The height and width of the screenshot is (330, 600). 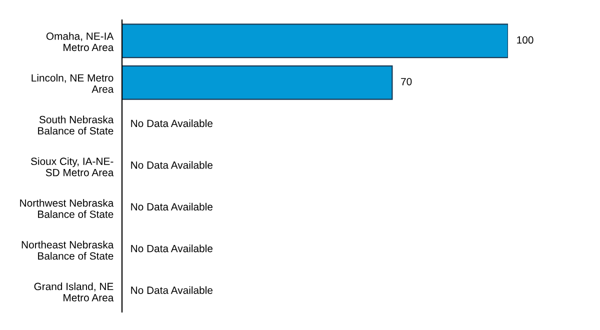 What do you see at coordinates (525, 40) in the screenshot?
I see `data-label: 100` at bounding box center [525, 40].